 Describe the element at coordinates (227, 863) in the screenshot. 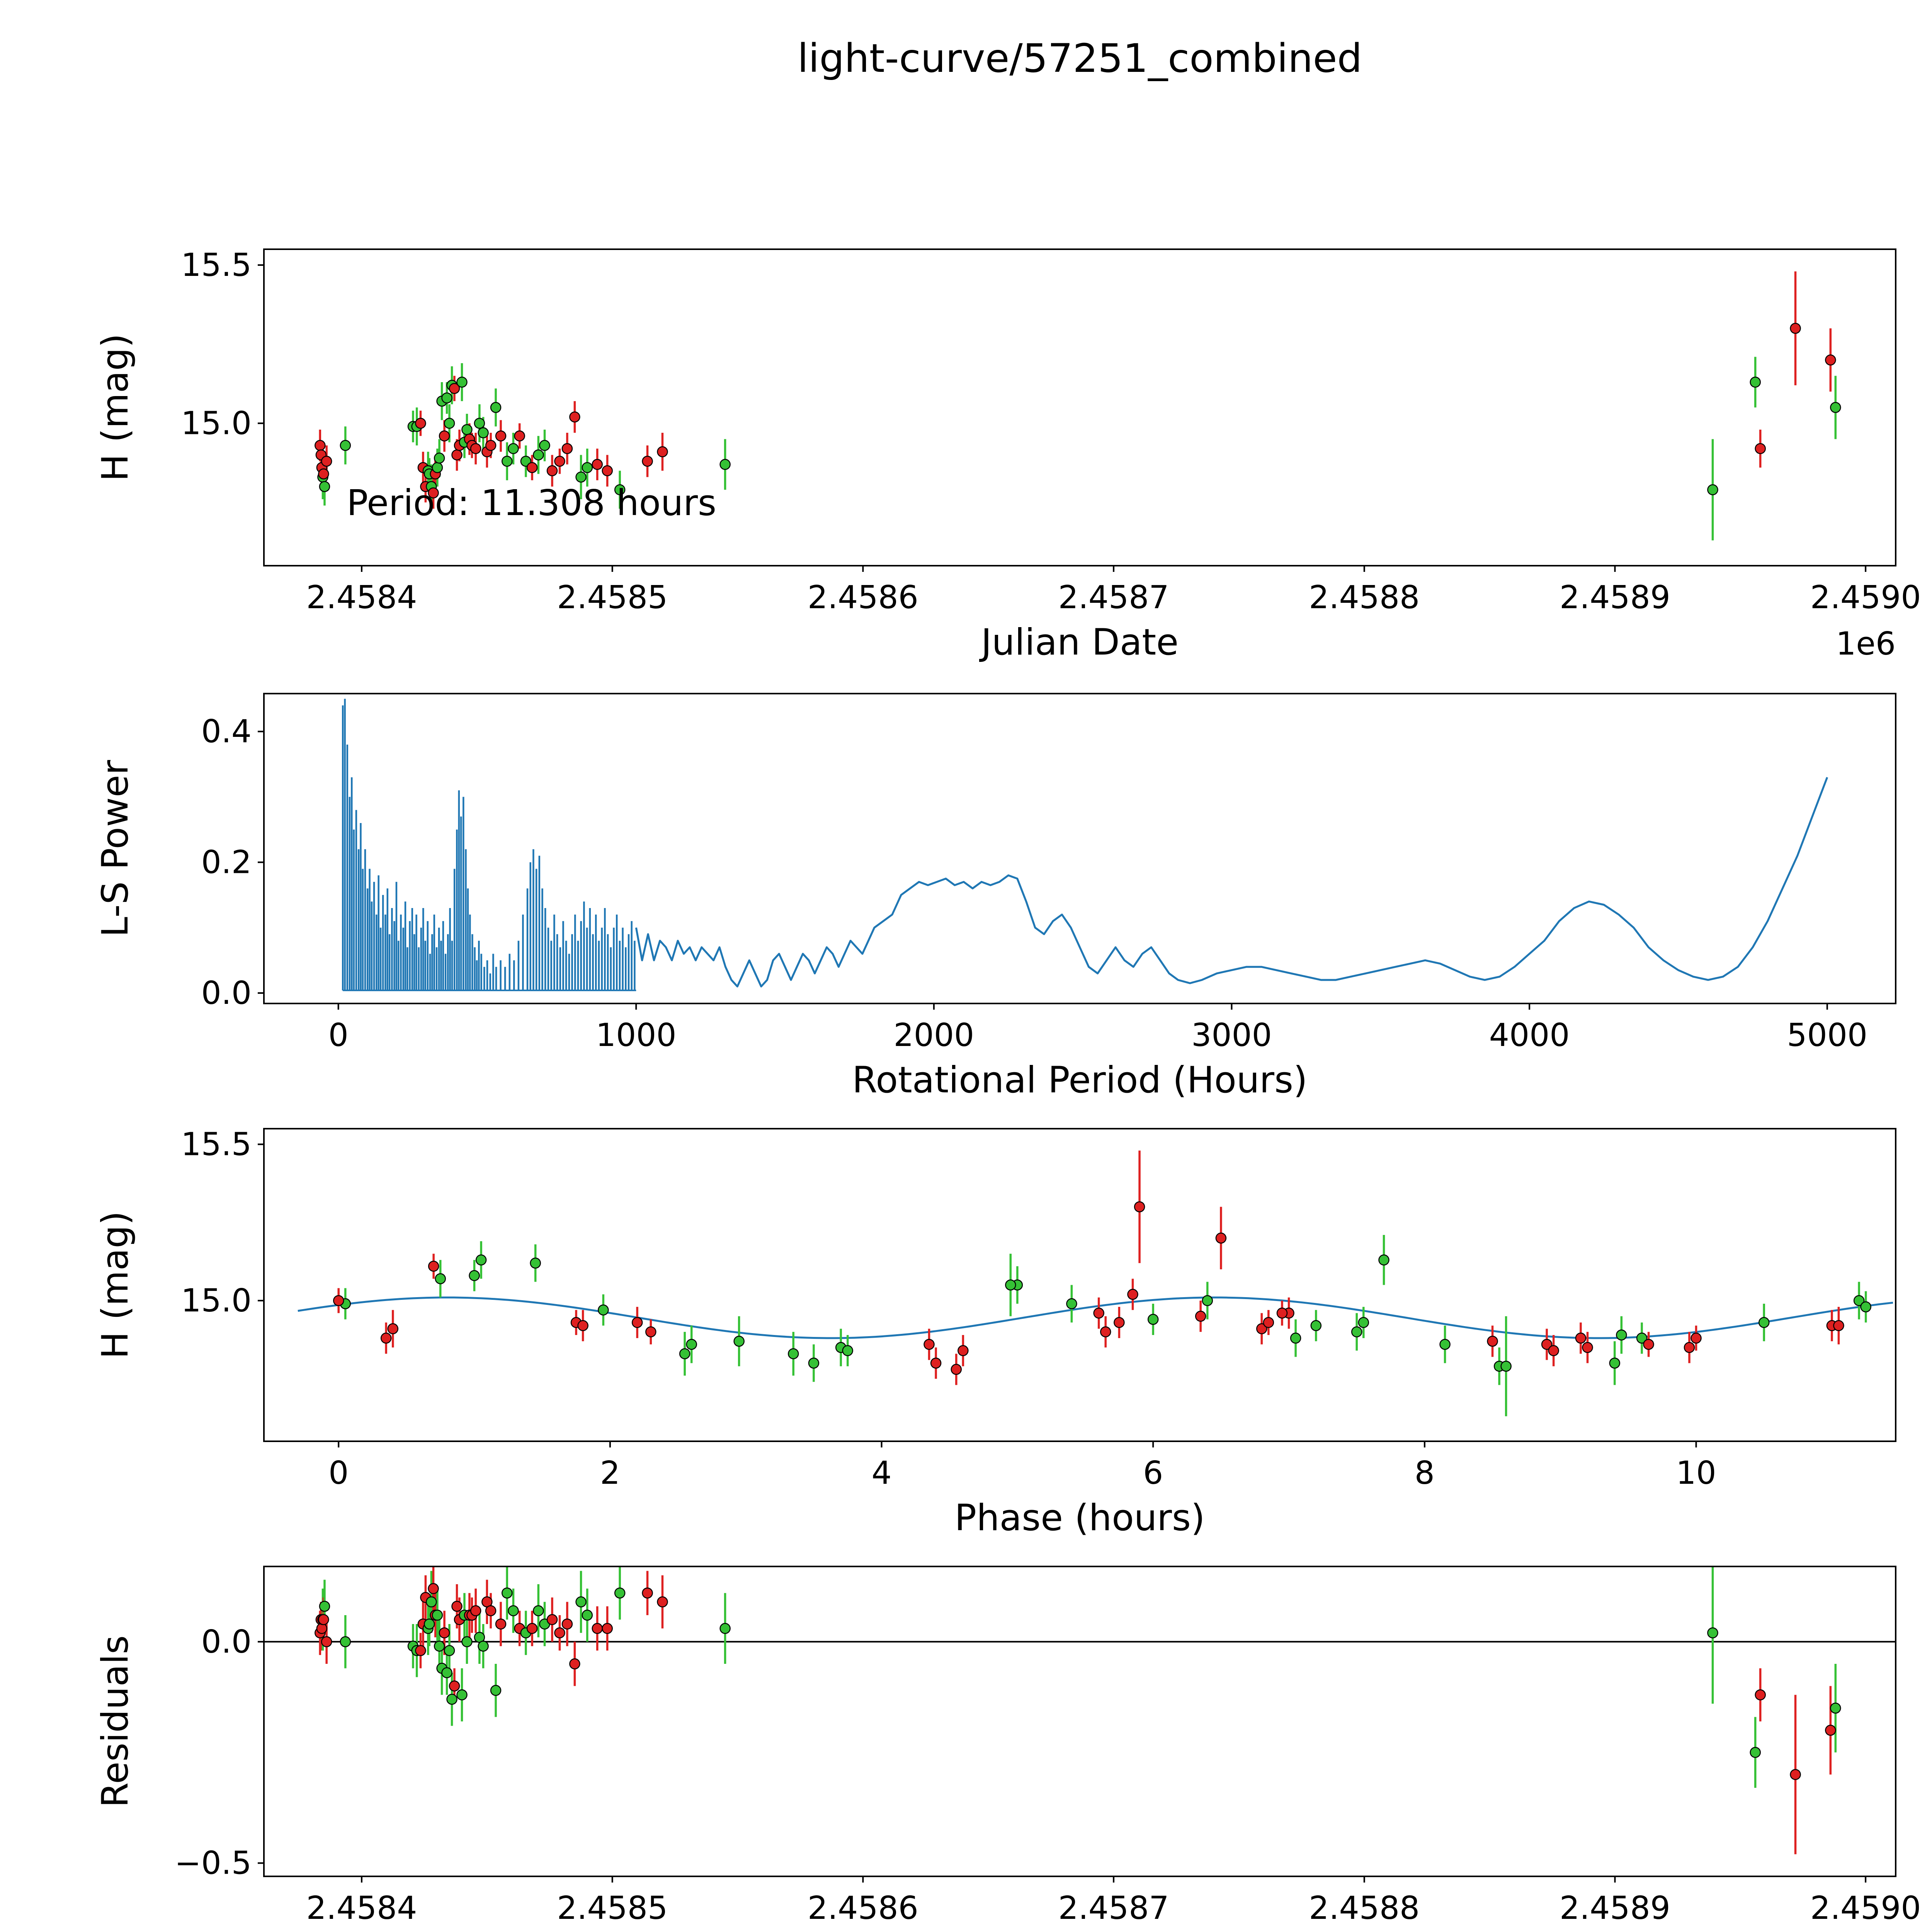

I see `y-tick-label: 0.2` at that location.